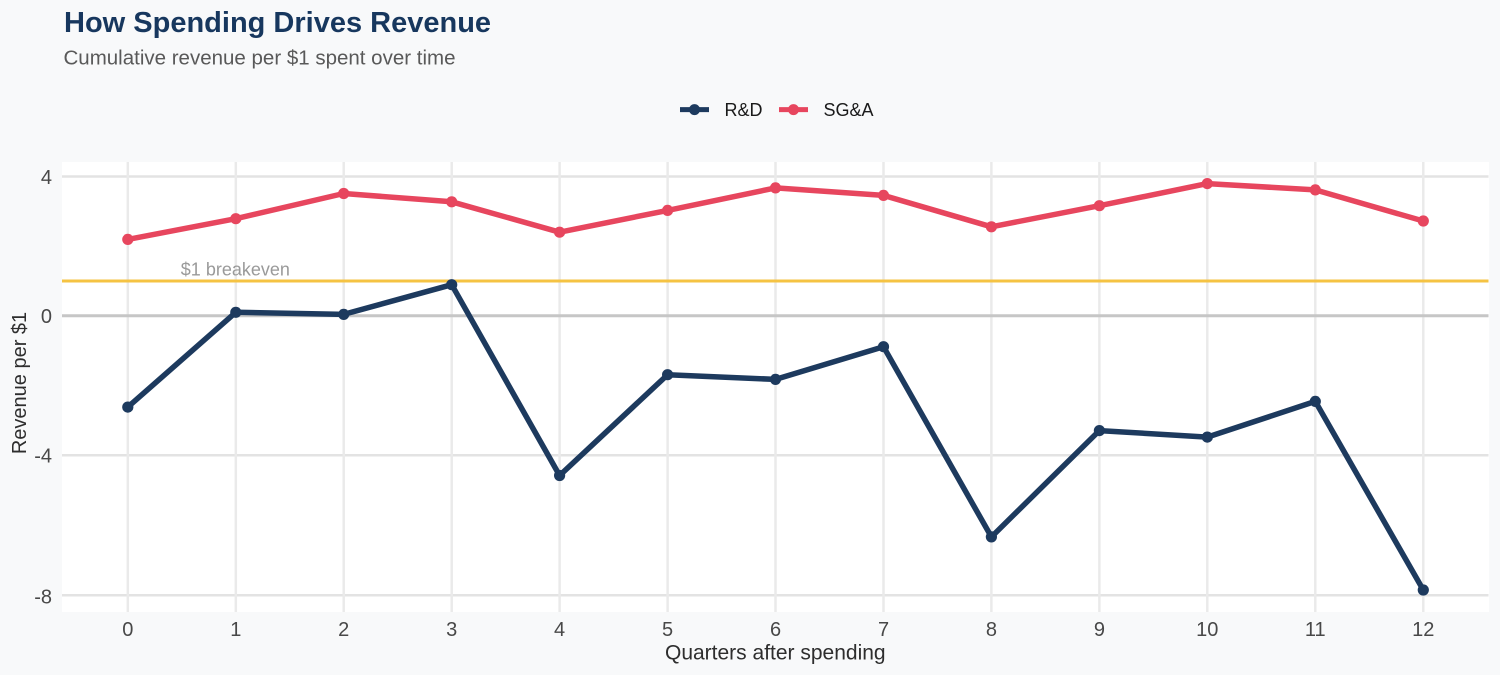 The width and height of the screenshot is (1500, 675). Describe the element at coordinates (1207, 630) in the screenshot. I see `svg-text: 10` at that location.